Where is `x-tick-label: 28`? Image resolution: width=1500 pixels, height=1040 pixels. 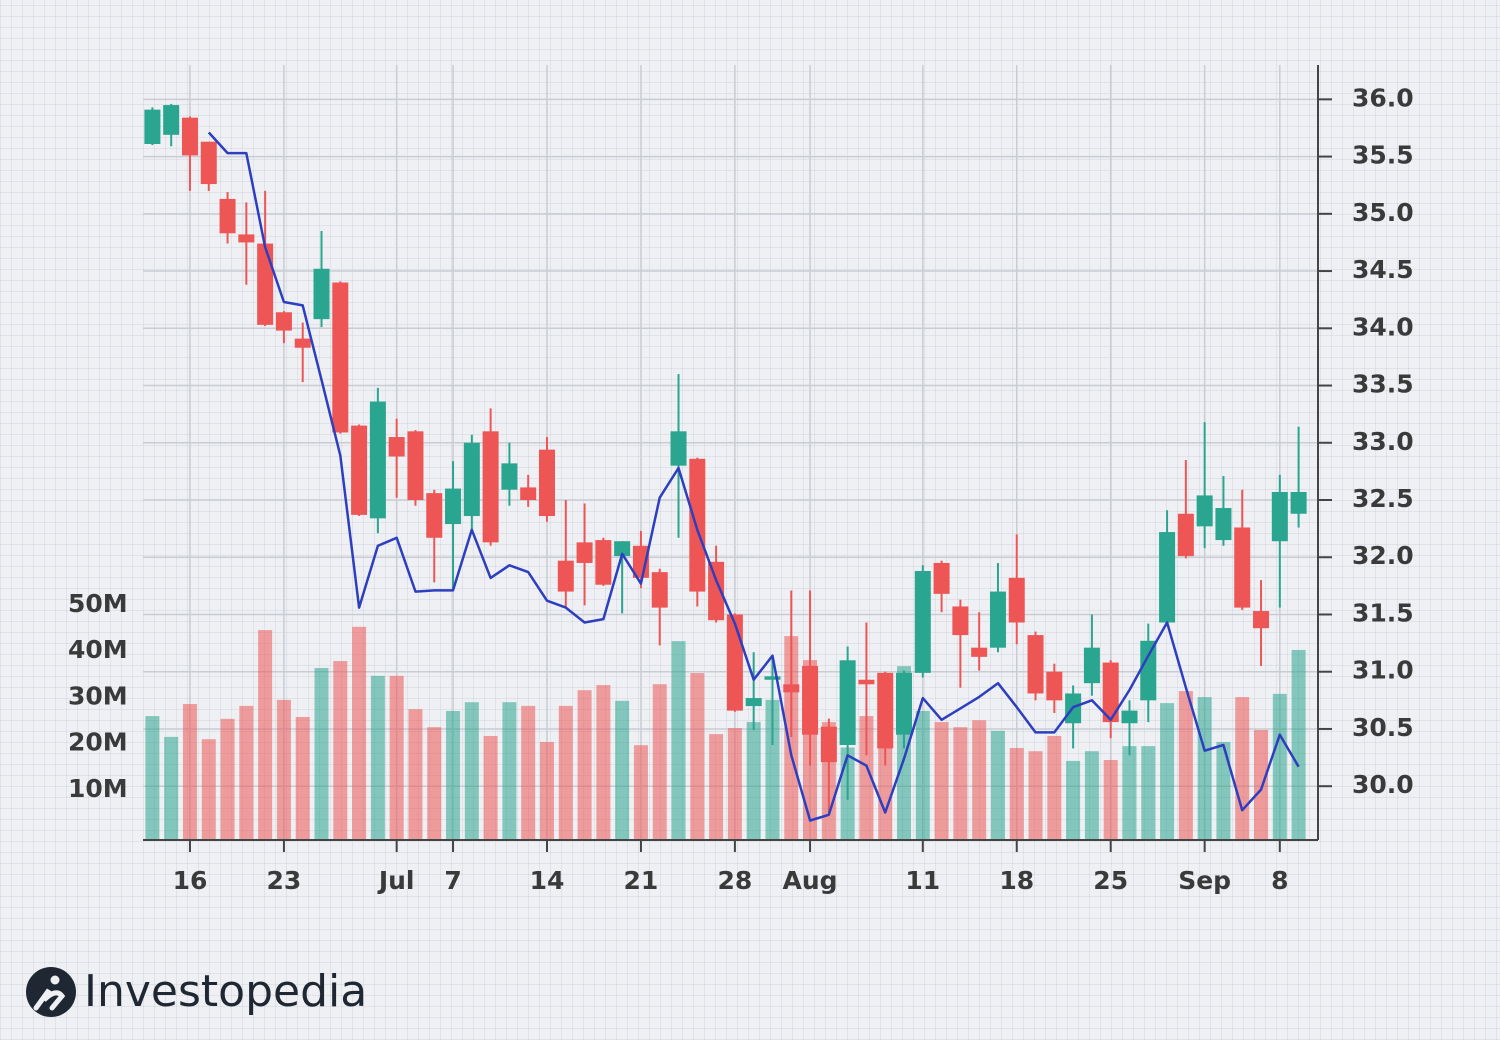
x-tick-label: 28 is located at coordinates (734, 880).